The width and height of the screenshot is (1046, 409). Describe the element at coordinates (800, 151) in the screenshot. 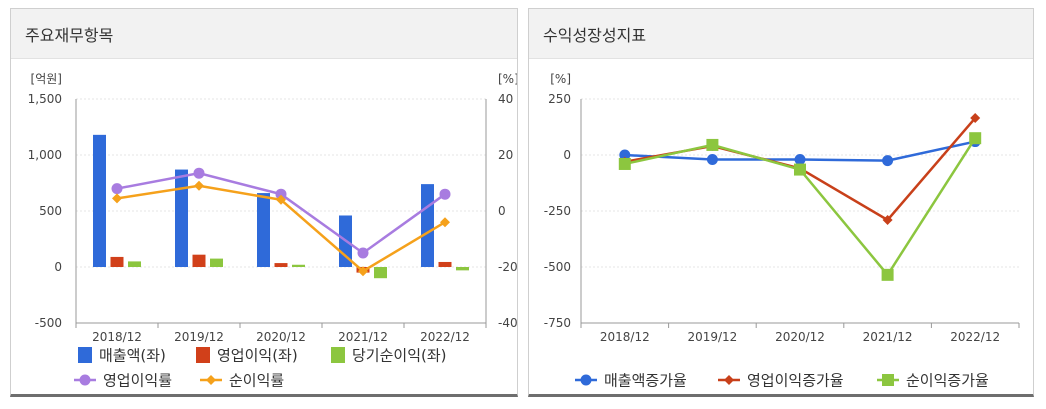

I see `series-매출액증가율` at that location.